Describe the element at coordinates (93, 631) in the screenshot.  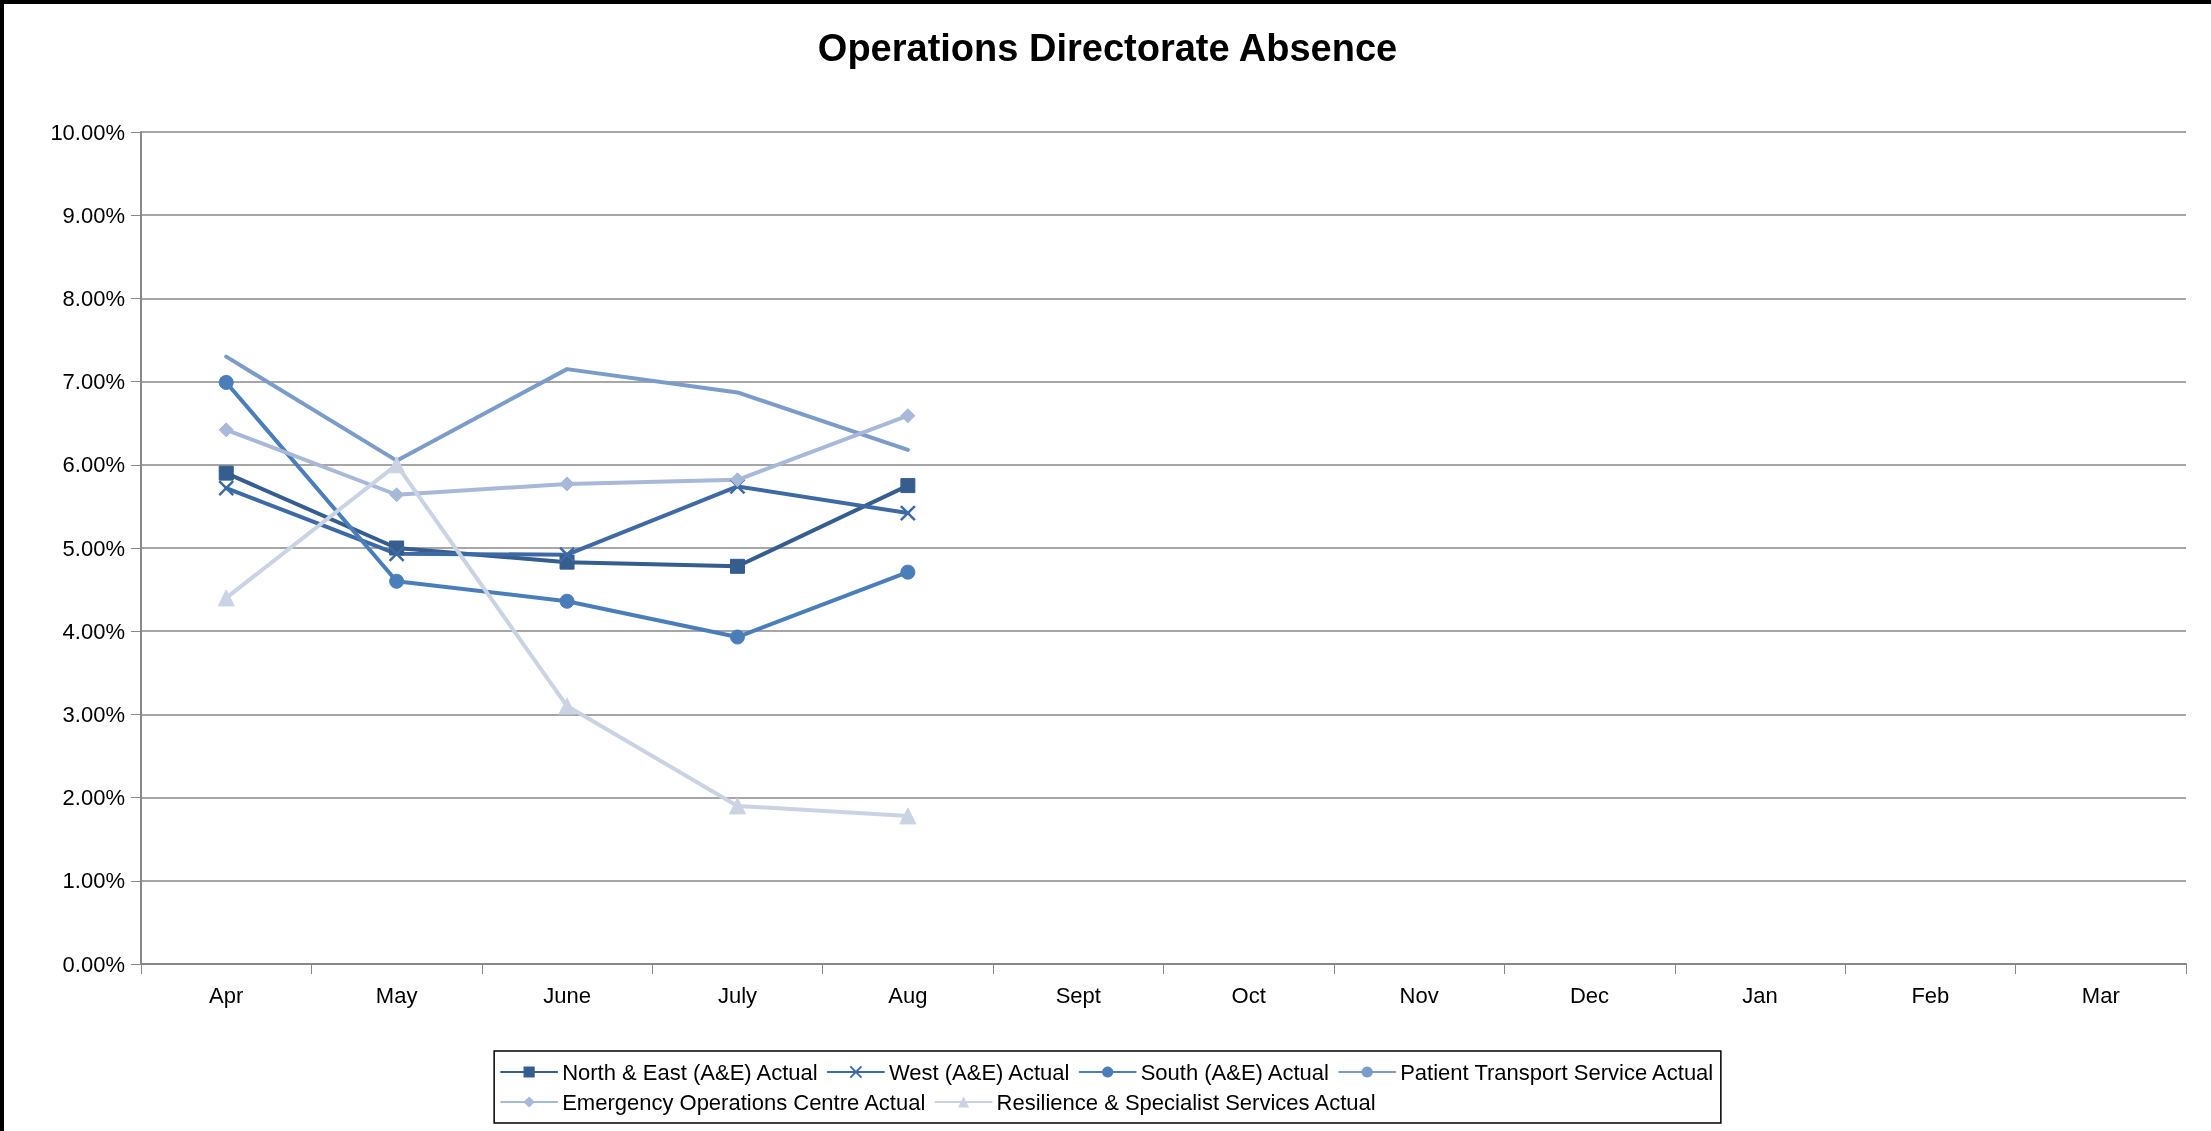
I see `y-tick-label: 4.00%` at that location.